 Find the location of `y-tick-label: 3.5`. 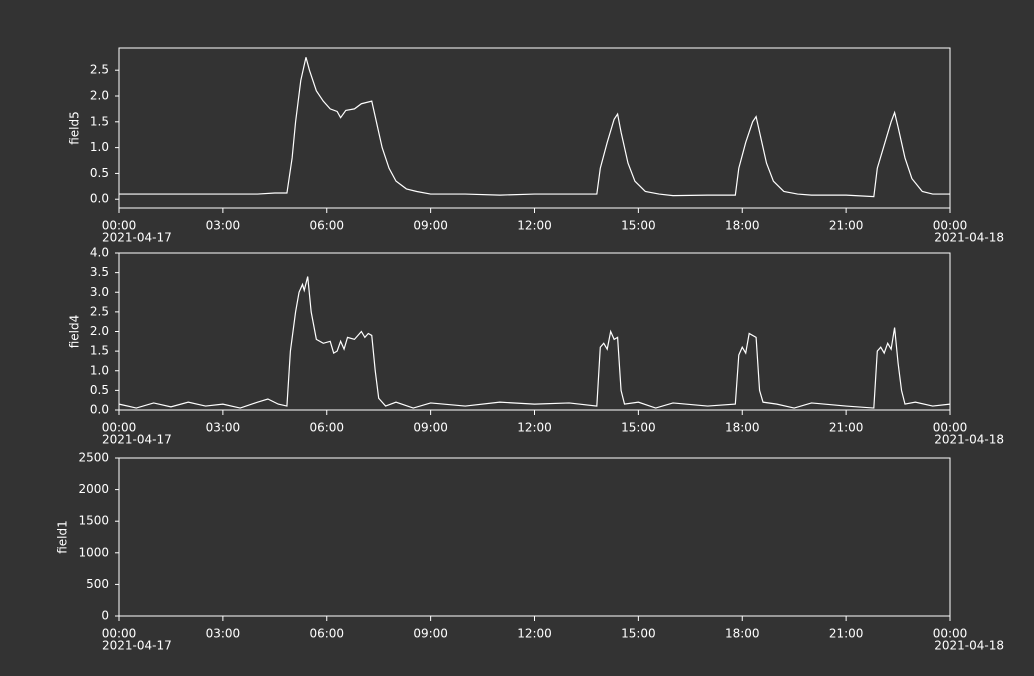

y-tick-label: 3.5 is located at coordinates (99, 272).